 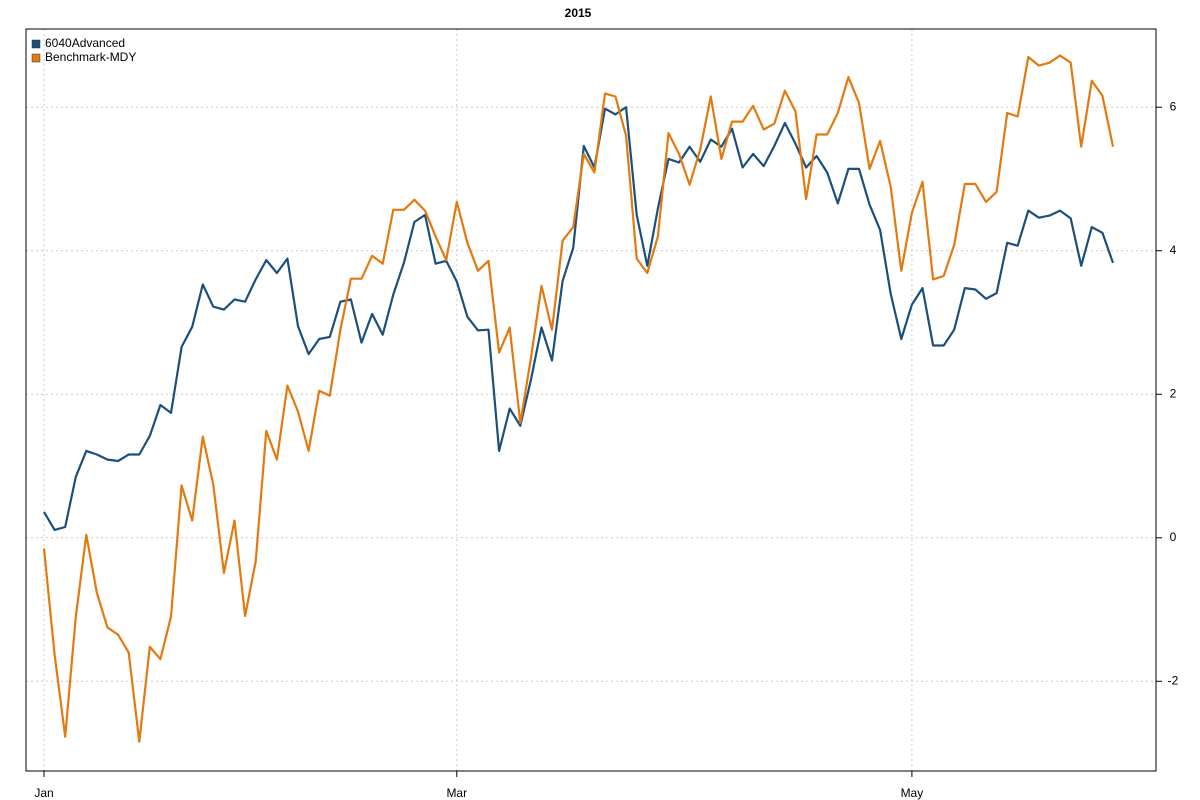 I want to click on x-tick-label: Jan, so click(x=43, y=793).